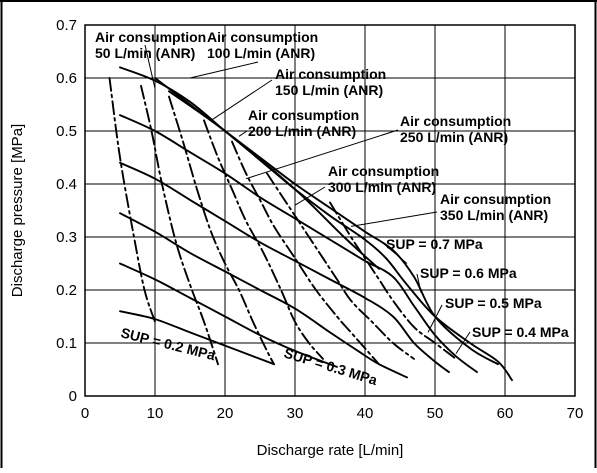 Image resolution: width=597 pixels, height=473 pixels. What do you see at coordinates (261, 53) in the screenshot?
I see `annotation-label: 100 L/min (ANR)` at bounding box center [261, 53].